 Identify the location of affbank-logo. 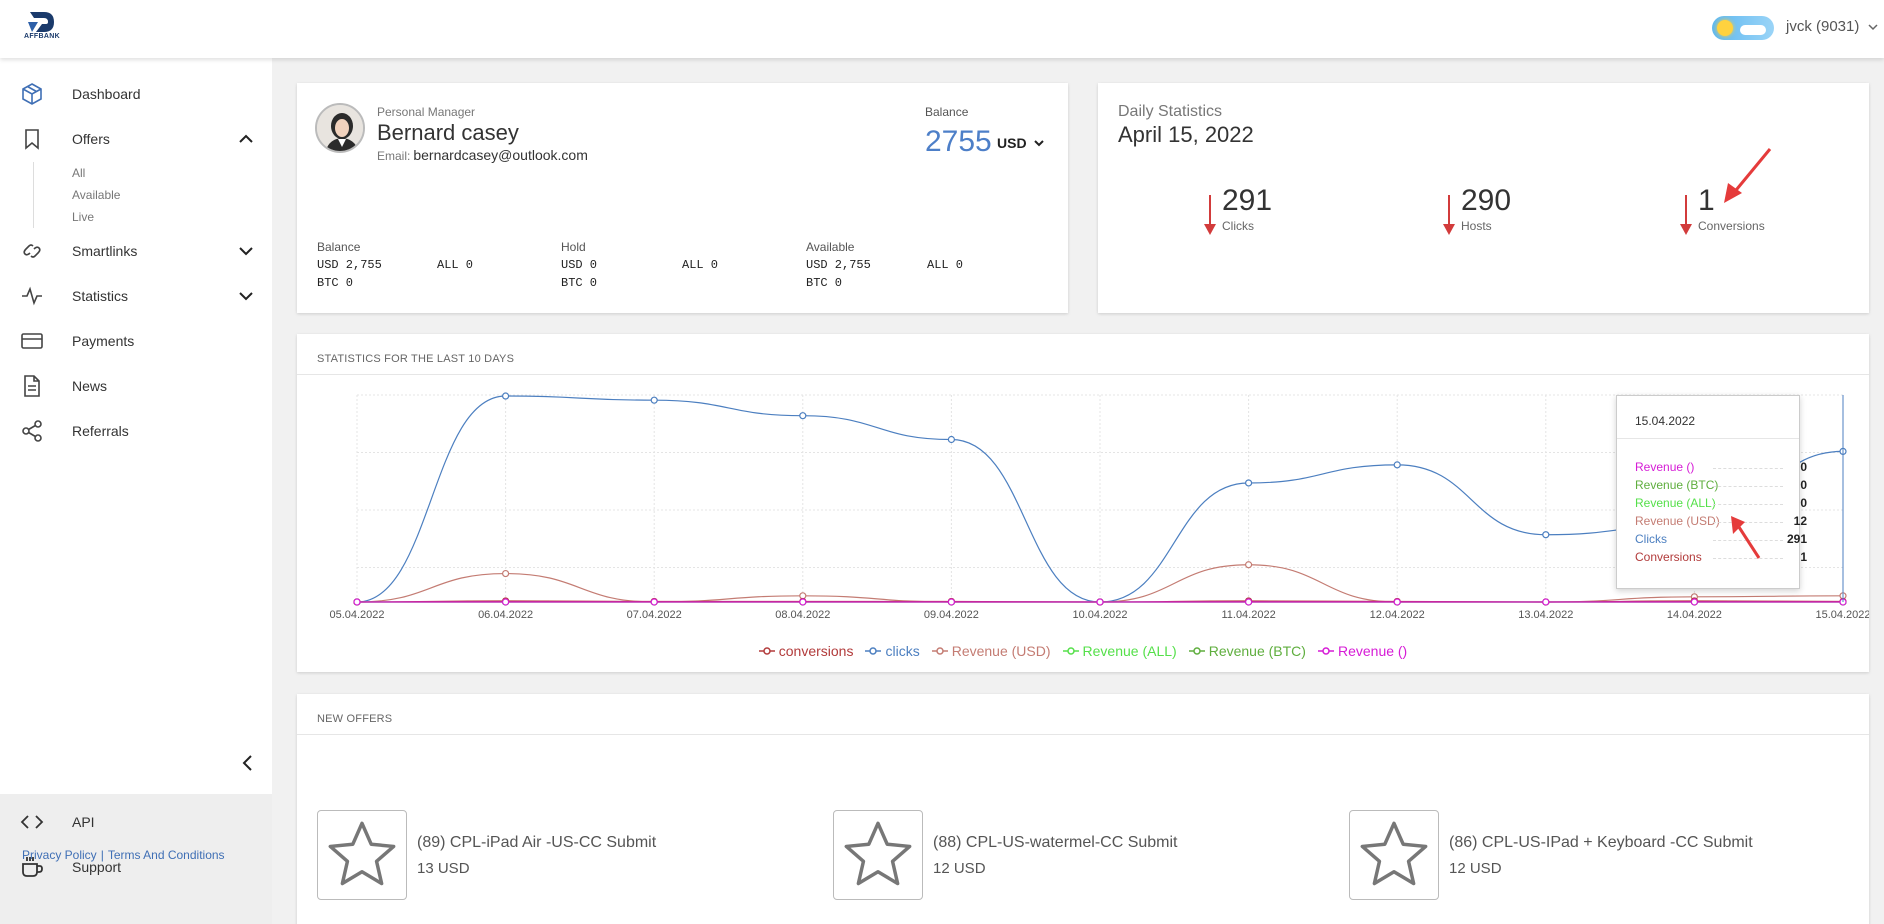
(43, 28).